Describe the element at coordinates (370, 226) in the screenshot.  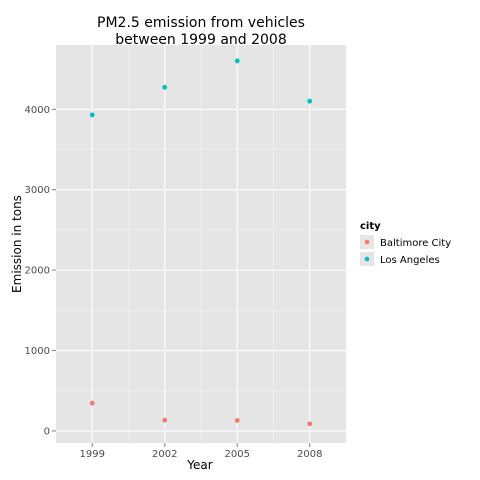
I see `legend-title: city` at that location.